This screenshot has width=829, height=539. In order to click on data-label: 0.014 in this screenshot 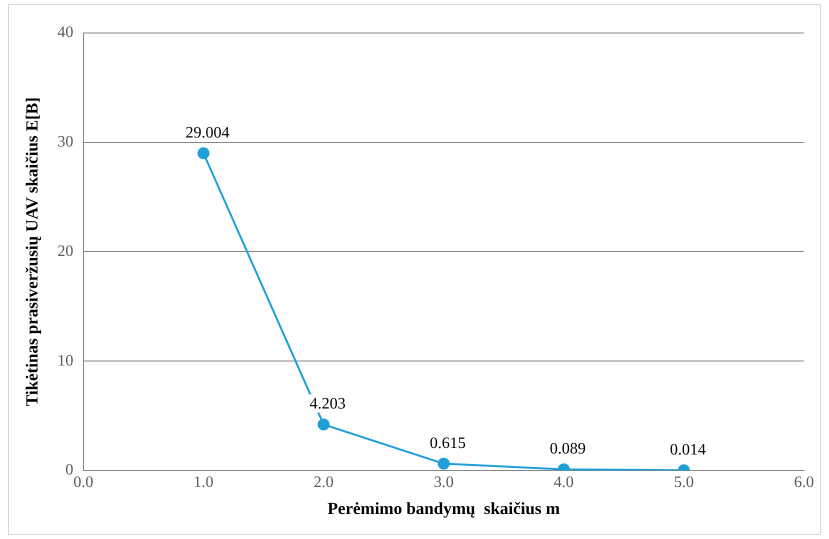, I will do `click(688, 449)`.